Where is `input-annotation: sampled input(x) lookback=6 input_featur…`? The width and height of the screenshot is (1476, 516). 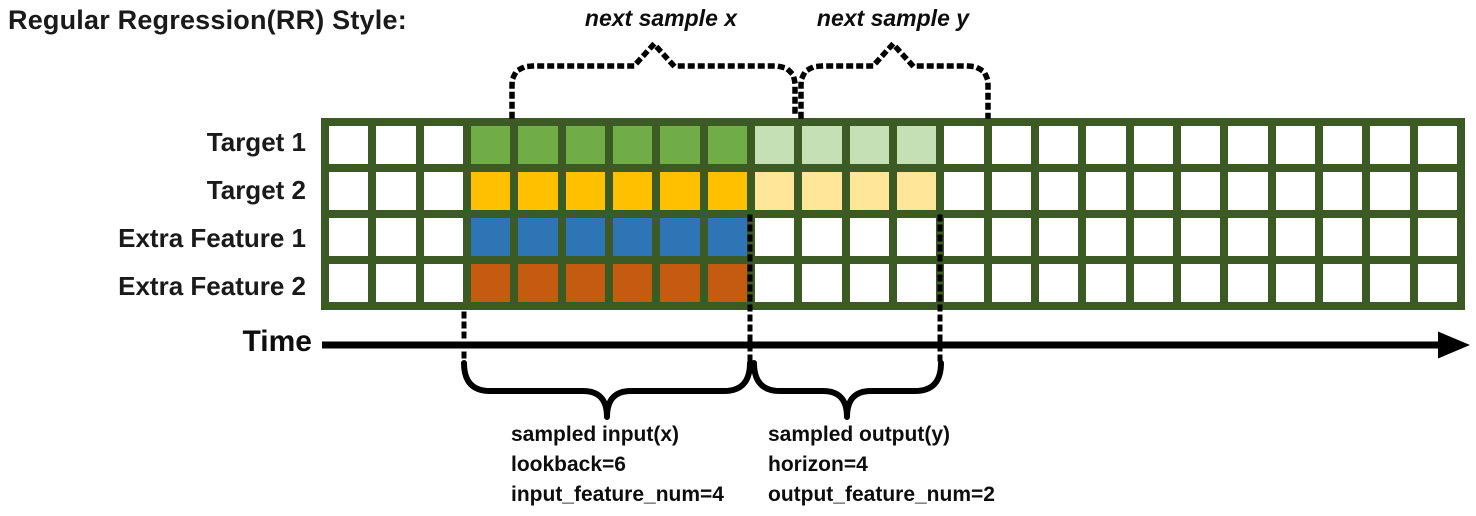 input-annotation: sampled input(x) lookback=6 input_featur… is located at coordinates (617, 465).